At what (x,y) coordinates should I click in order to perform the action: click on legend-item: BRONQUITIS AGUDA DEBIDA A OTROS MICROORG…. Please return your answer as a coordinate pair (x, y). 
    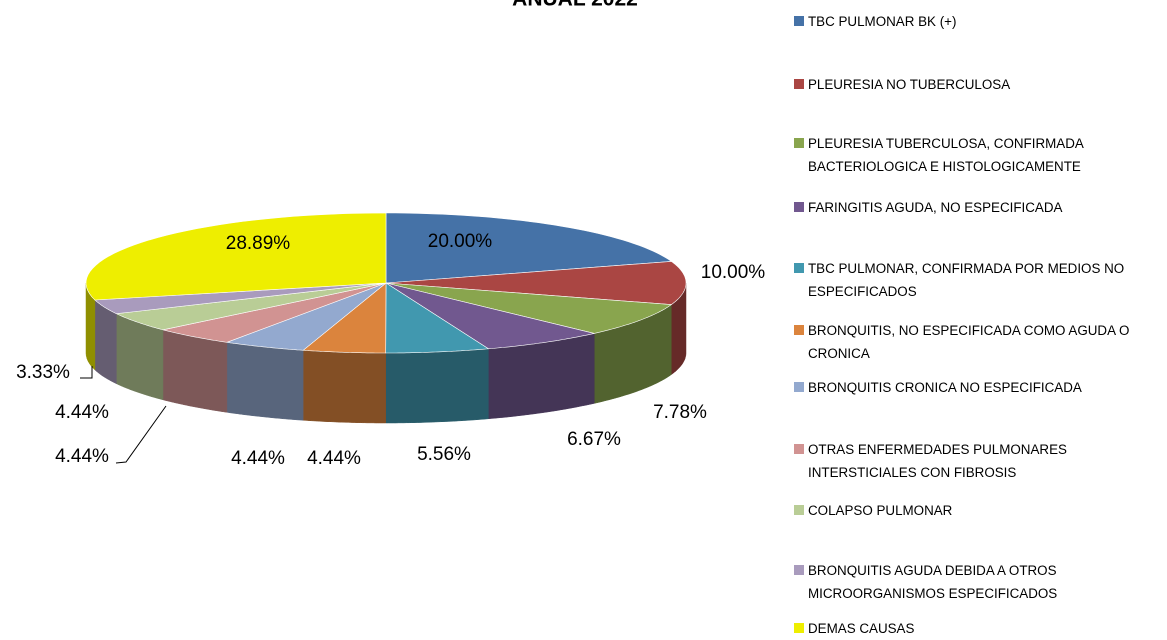
    Looking at the image, I should click on (978, 582).